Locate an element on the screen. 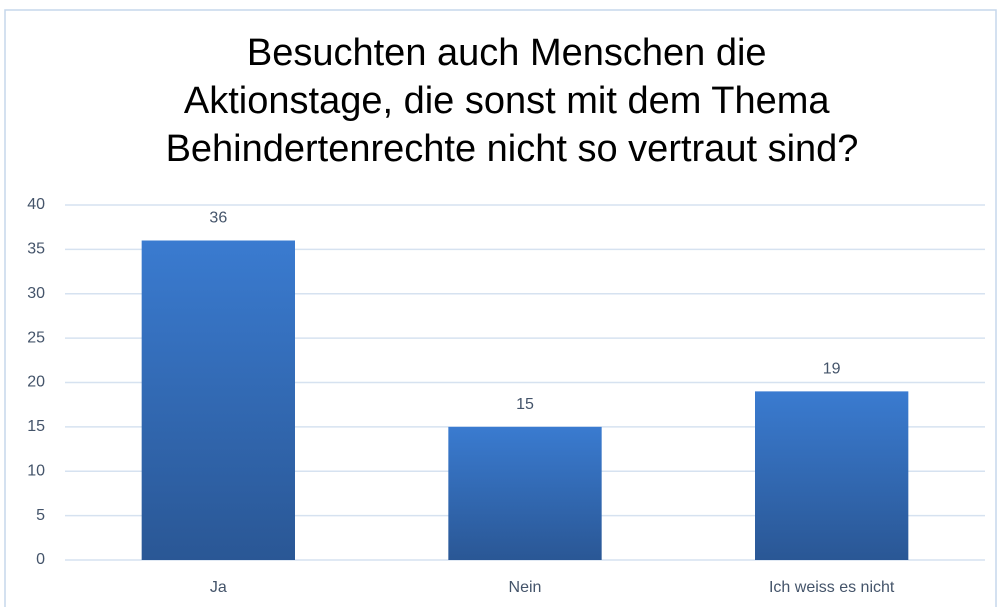 This screenshot has height=607, width=1002. y-tick-label: 15 is located at coordinates (36, 426).